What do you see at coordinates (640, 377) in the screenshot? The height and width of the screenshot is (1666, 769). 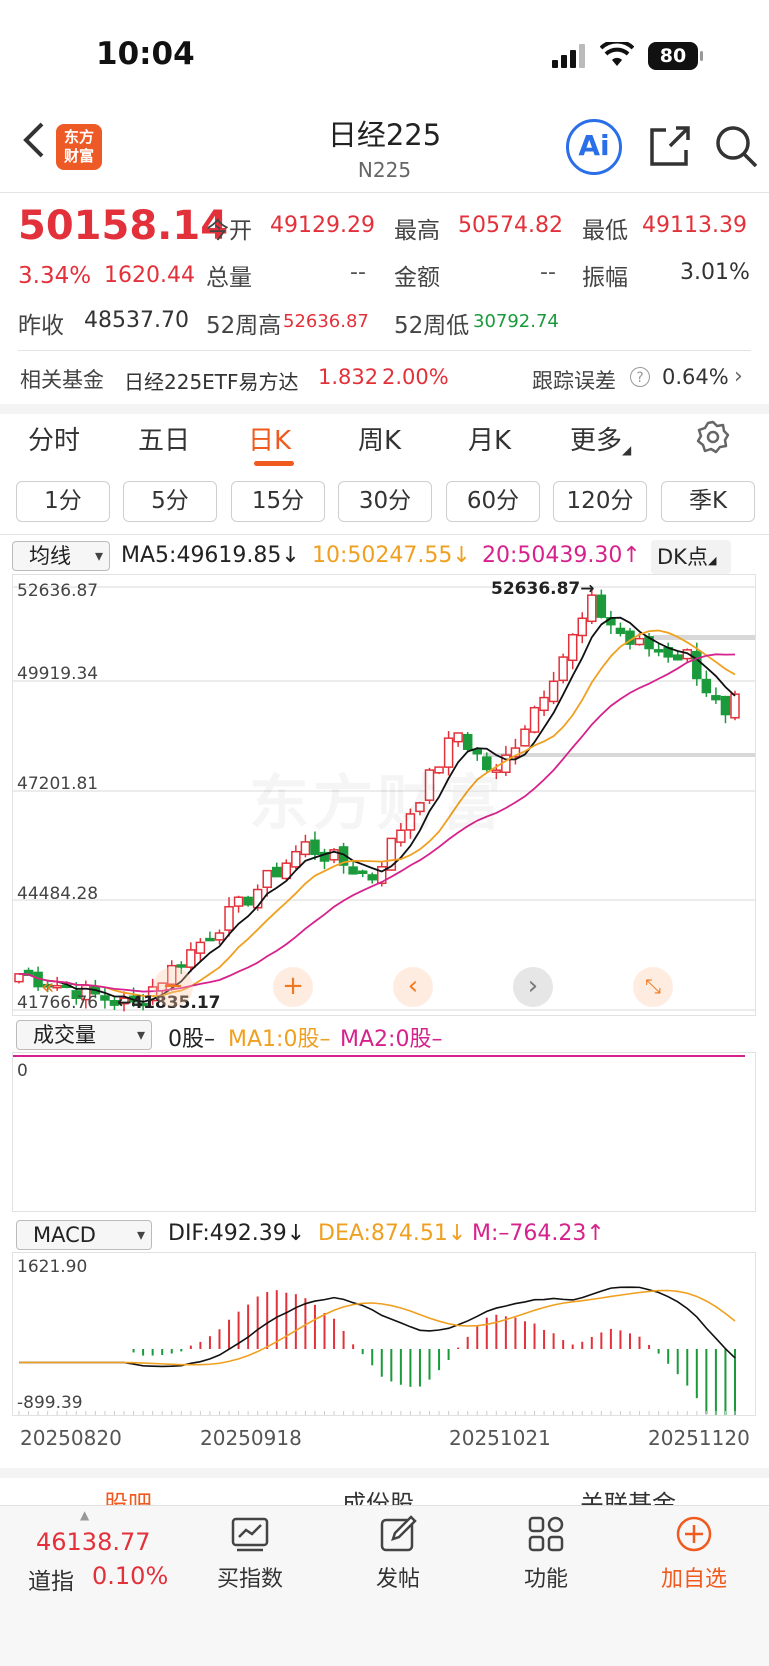 I see `help-icon: ?` at bounding box center [640, 377].